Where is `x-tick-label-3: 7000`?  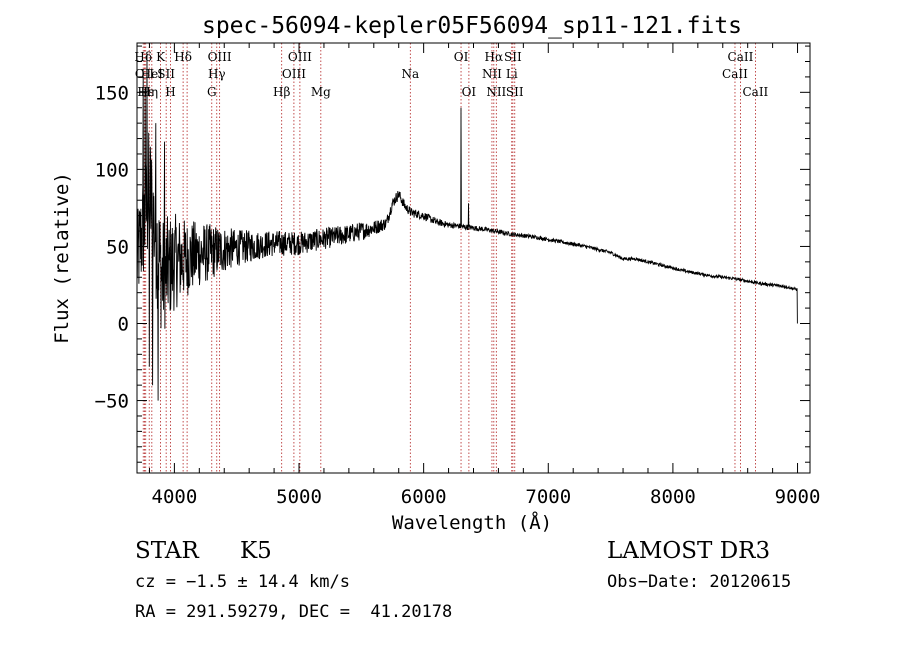
x-tick-label-3: 7000 is located at coordinates (548, 497).